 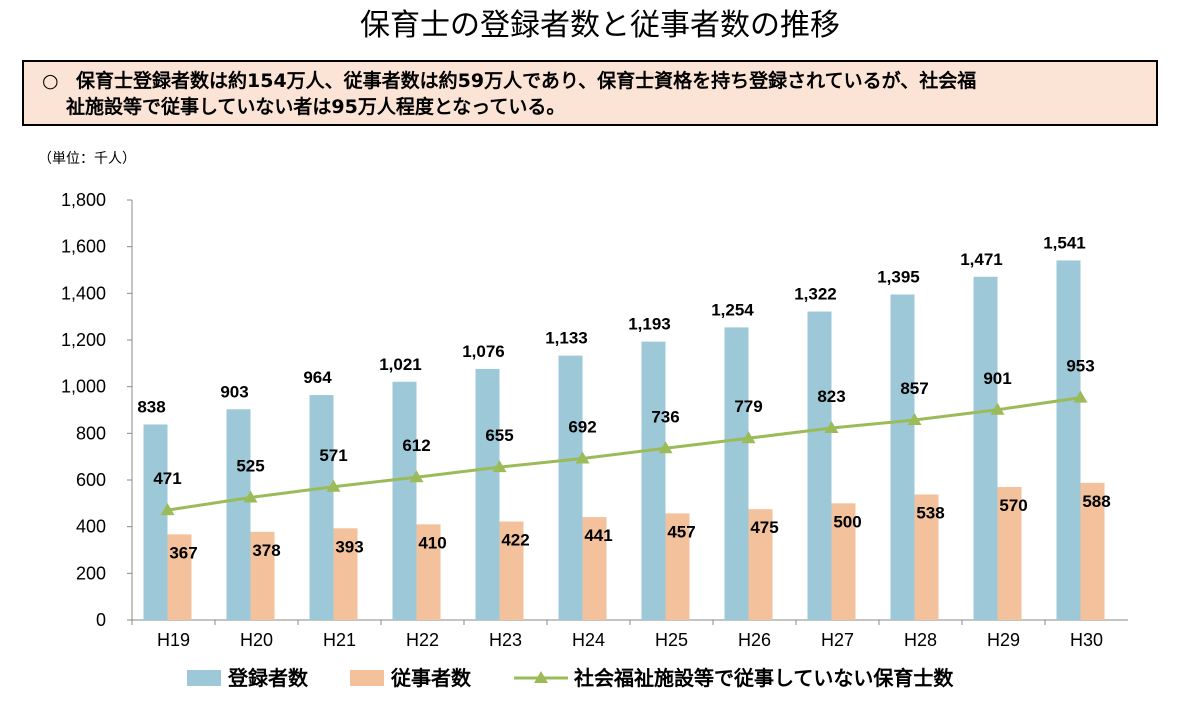 What do you see at coordinates (432, 542) in the screenshot?
I see `data-label-employed: 410` at bounding box center [432, 542].